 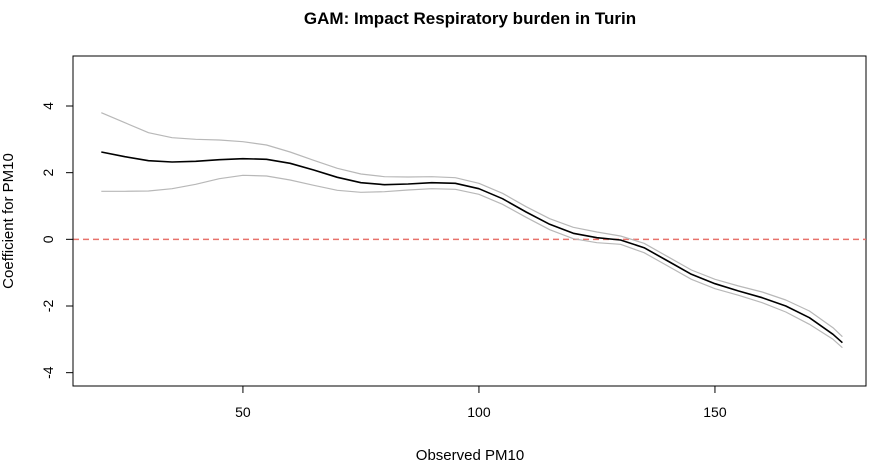 I want to click on y-tick-label: 2, so click(x=48, y=173).